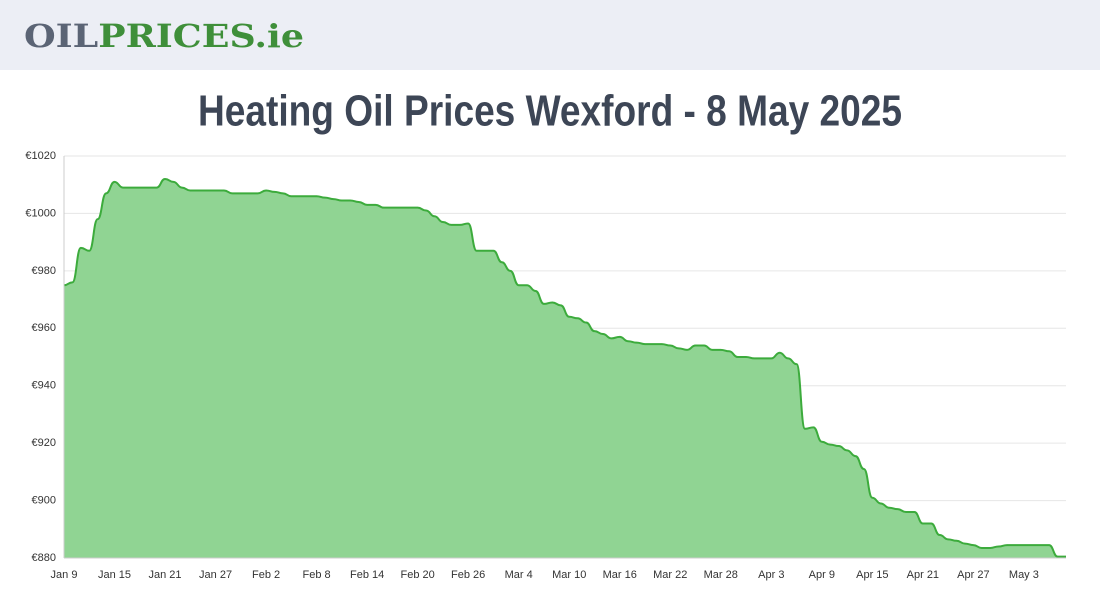 Image resolution: width=1100 pixels, height=605 pixels. I want to click on x-tick-label: Mar 4, so click(519, 575).